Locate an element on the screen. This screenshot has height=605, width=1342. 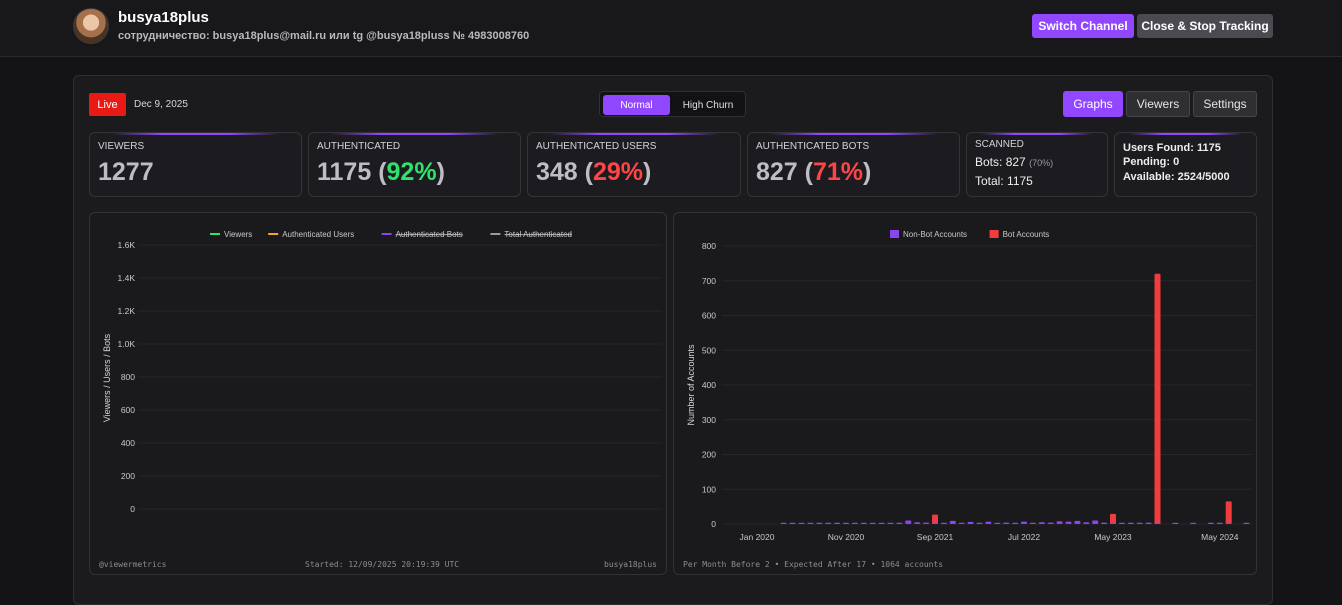
scanned-total: Total: 1175 is located at coordinates (1004, 181).